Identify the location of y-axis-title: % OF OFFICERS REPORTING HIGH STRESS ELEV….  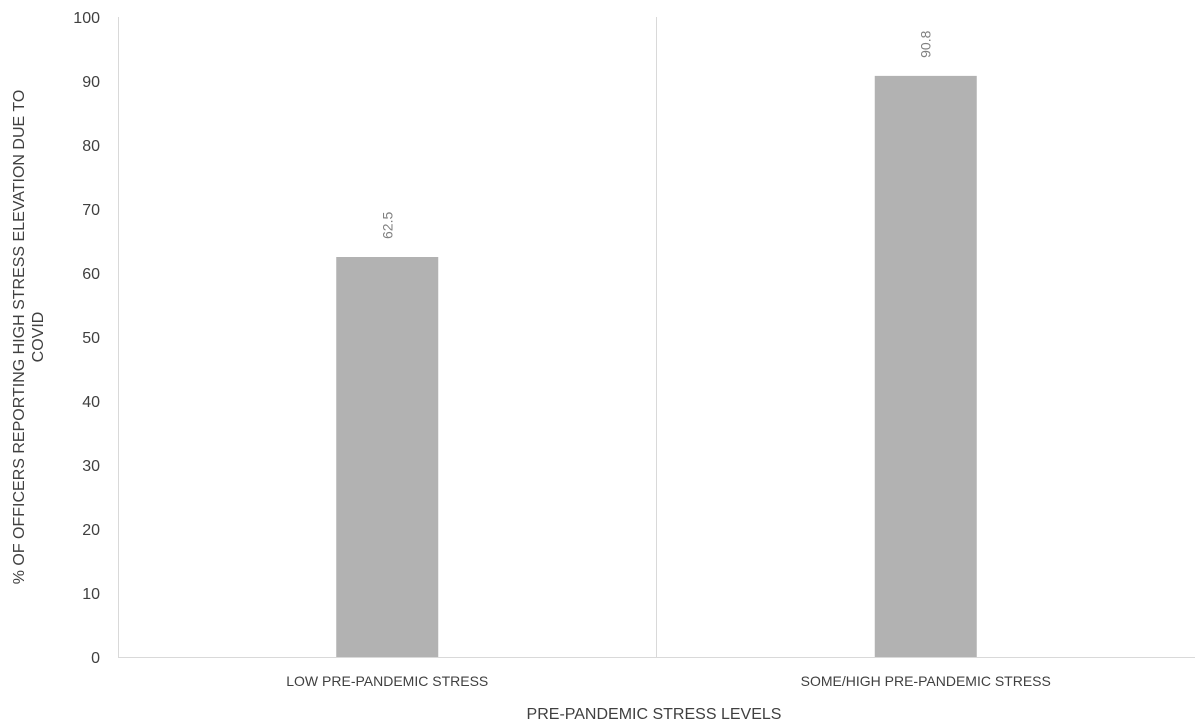
(29, 337).